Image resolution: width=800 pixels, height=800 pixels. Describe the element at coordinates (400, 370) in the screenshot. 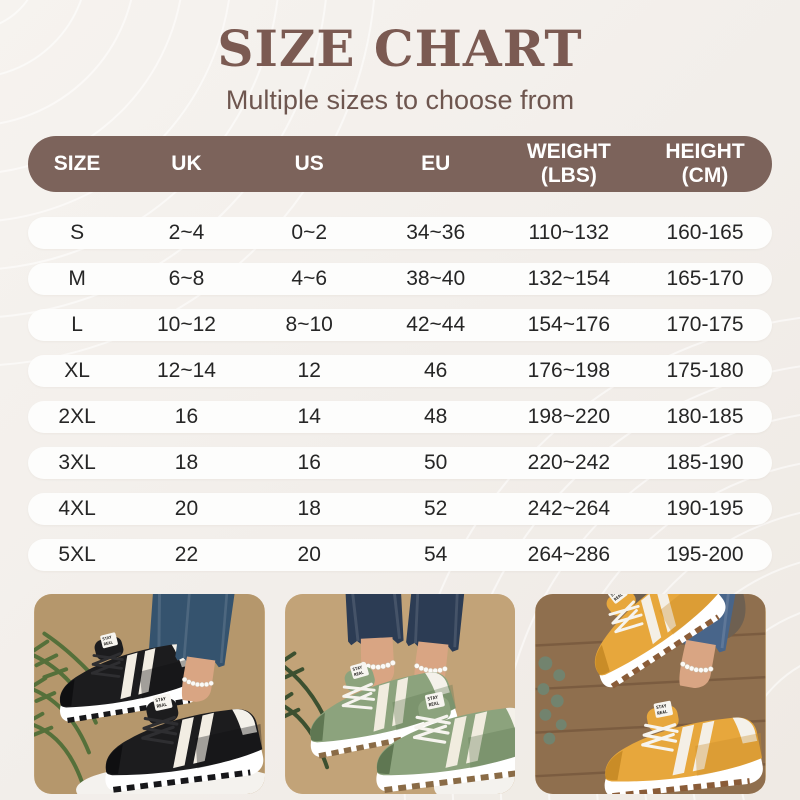

I see `table-row-xl: XL 12~14 12 46 176~198 175-180` at that location.